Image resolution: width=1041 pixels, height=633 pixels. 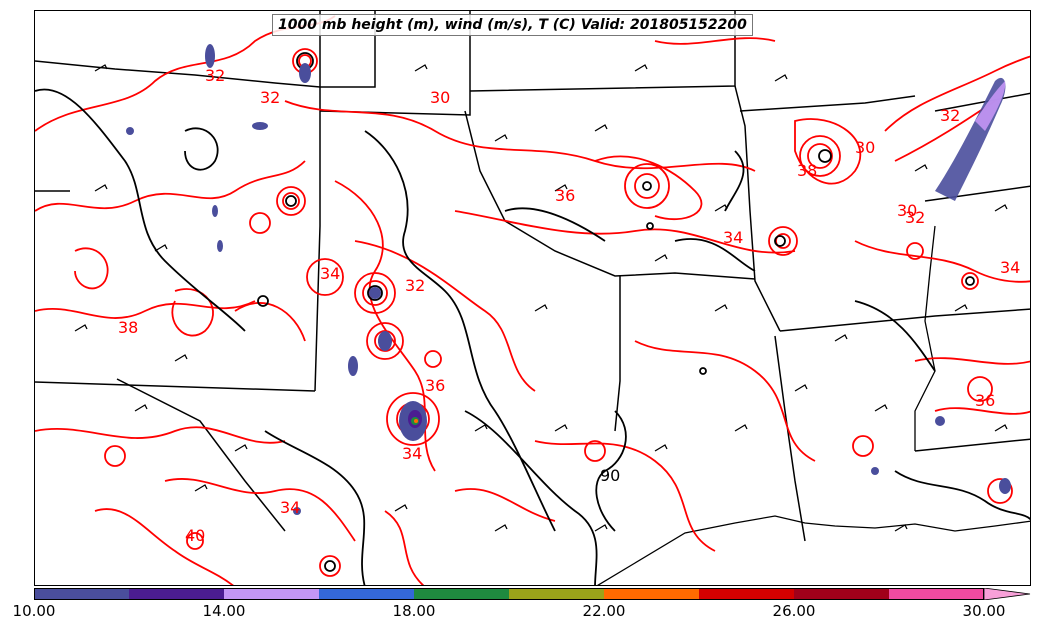 I want to click on colorbar-outline, so click(x=509, y=594).